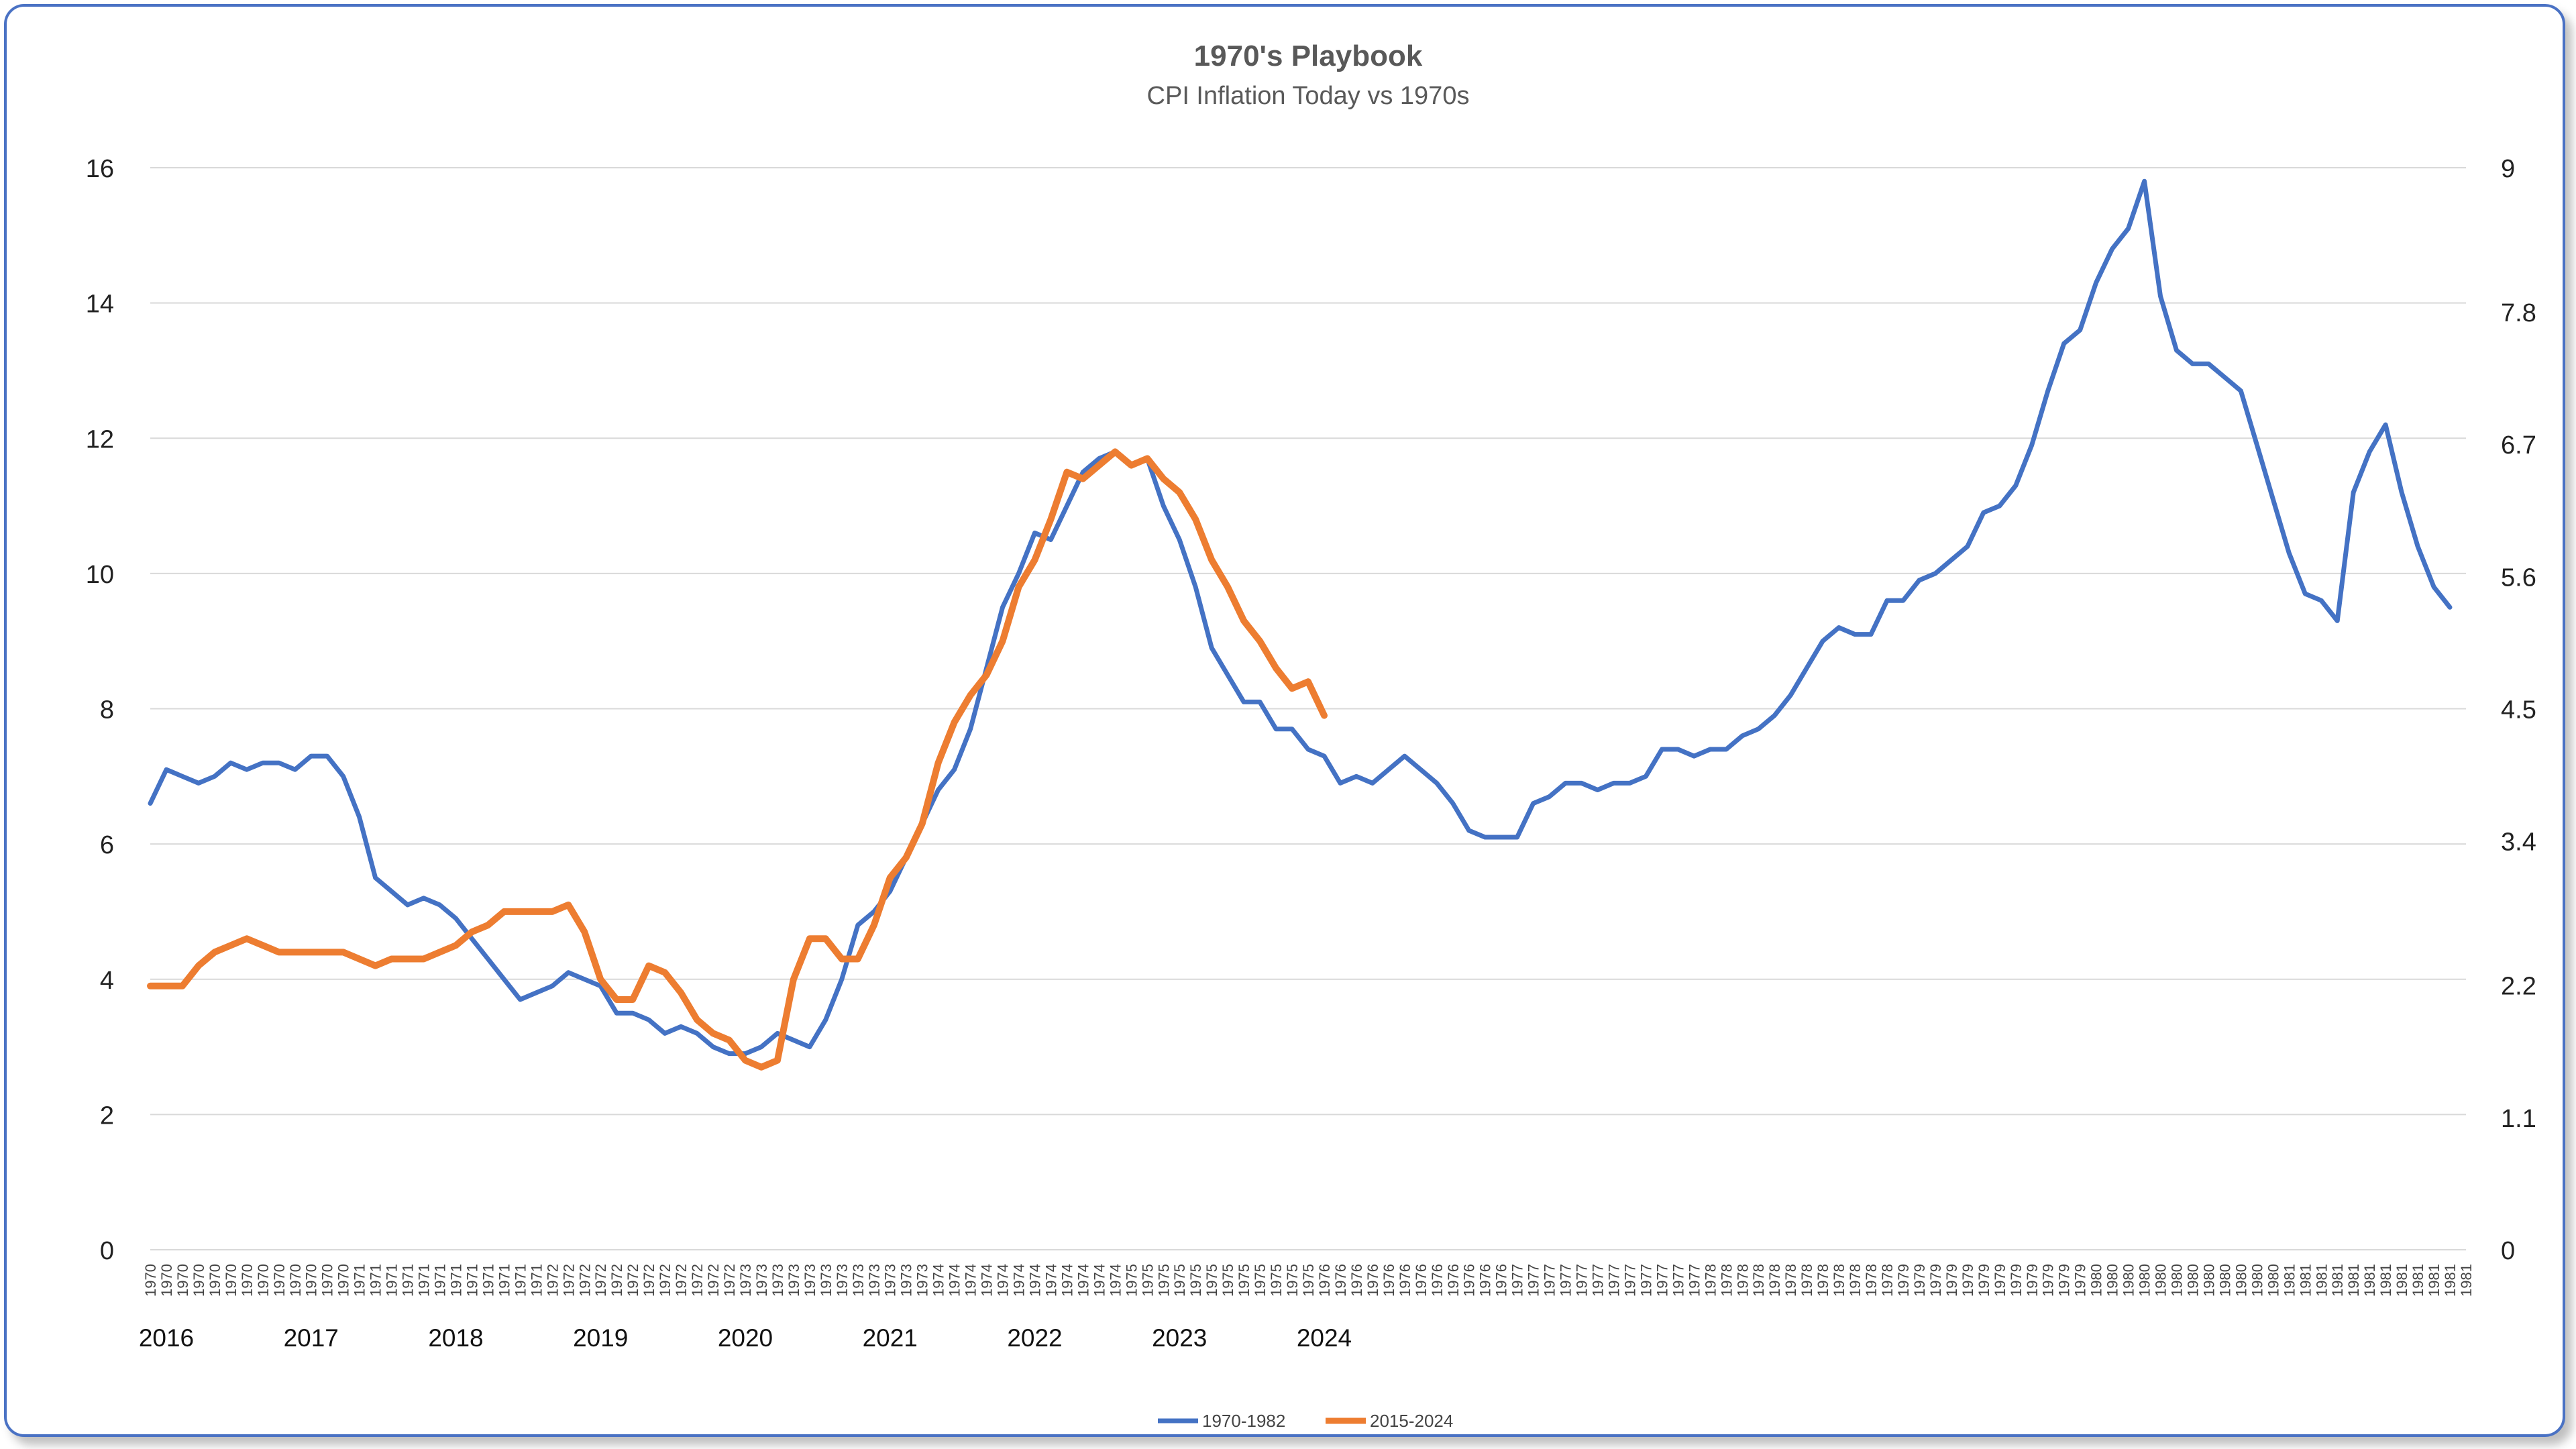 This screenshot has width=2576, height=1449. I want to click on year-label: 2020, so click(745, 1338).